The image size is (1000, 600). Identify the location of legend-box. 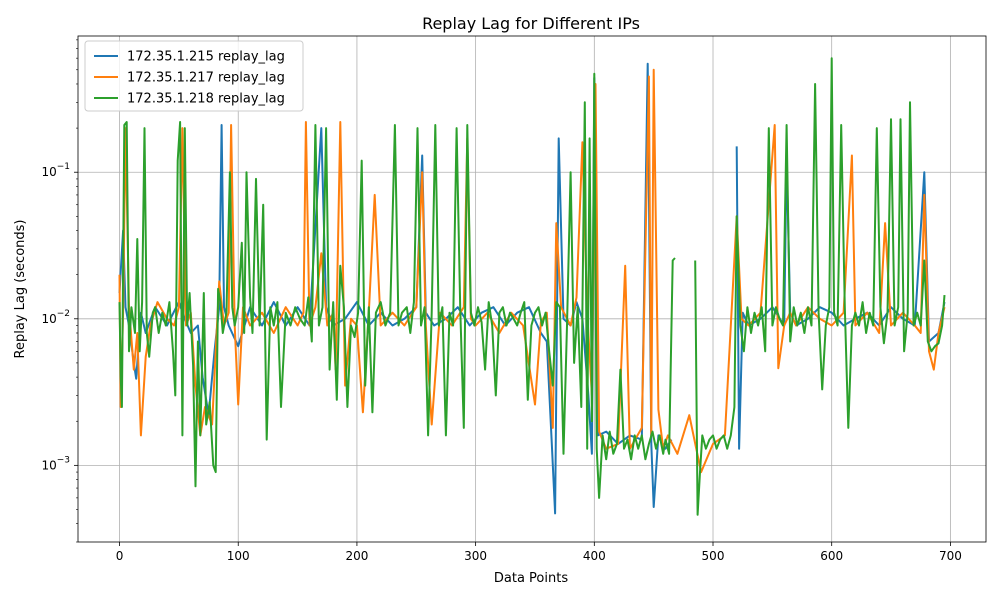
(194, 76).